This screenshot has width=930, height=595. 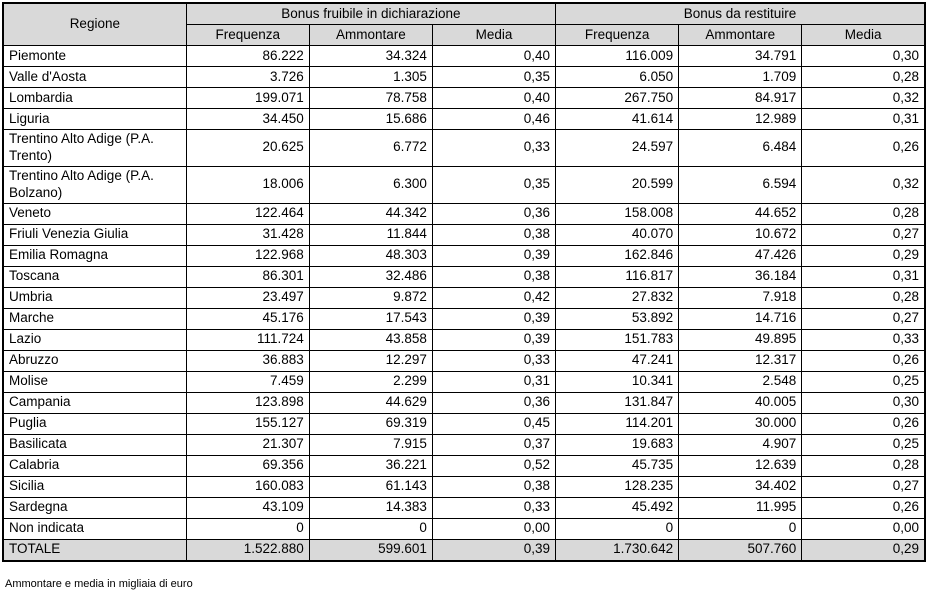 I want to click on value-cell: 84.917, so click(x=740, y=98).